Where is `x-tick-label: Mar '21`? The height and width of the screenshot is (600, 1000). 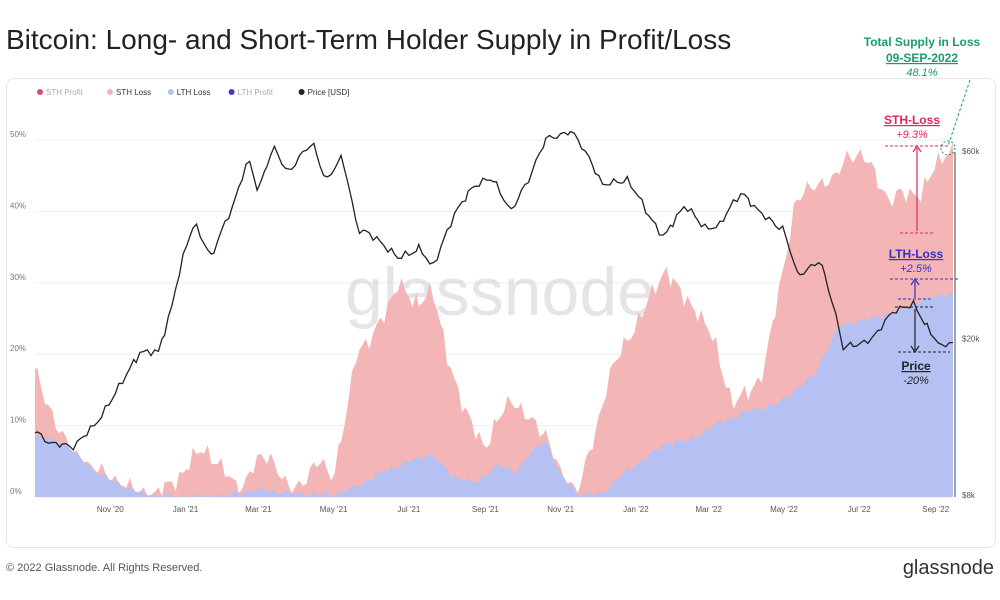 x-tick-label: Mar '21 is located at coordinates (258, 509).